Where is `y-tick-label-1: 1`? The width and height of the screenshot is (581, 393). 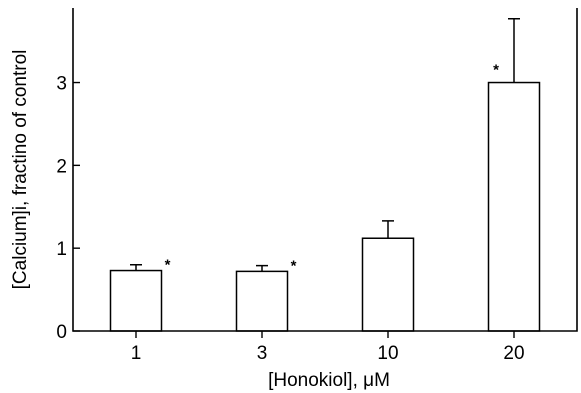 y-tick-label-1: 1 is located at coordinates (61, 249).